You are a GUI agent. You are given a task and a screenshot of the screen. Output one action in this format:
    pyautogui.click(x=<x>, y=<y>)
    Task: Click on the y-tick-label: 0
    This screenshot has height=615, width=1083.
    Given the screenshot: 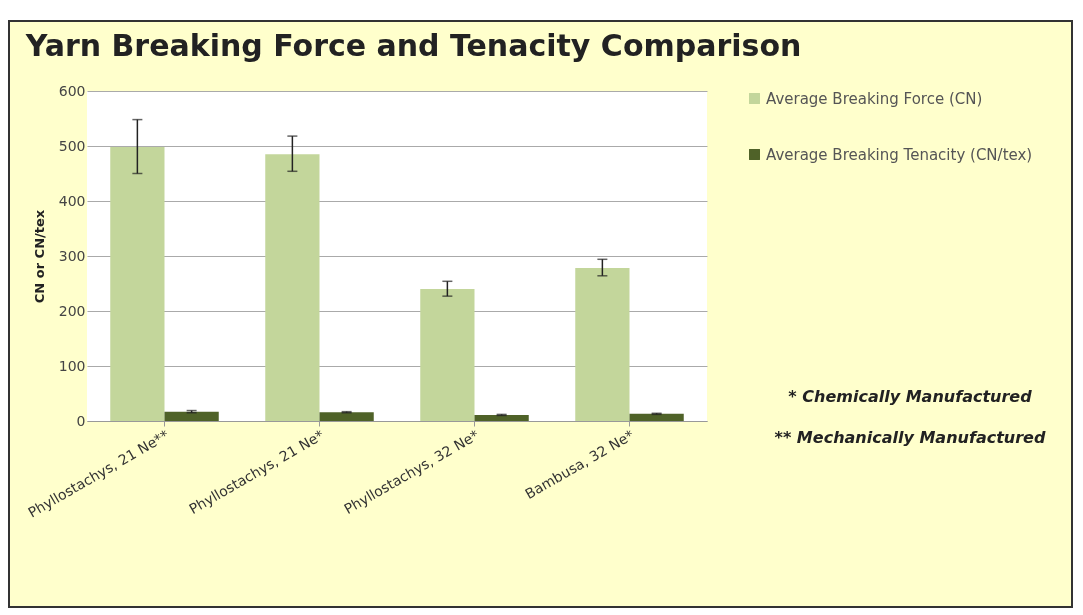 What is the action you would take?
    pyautogui.click(x=81, y=420)
    